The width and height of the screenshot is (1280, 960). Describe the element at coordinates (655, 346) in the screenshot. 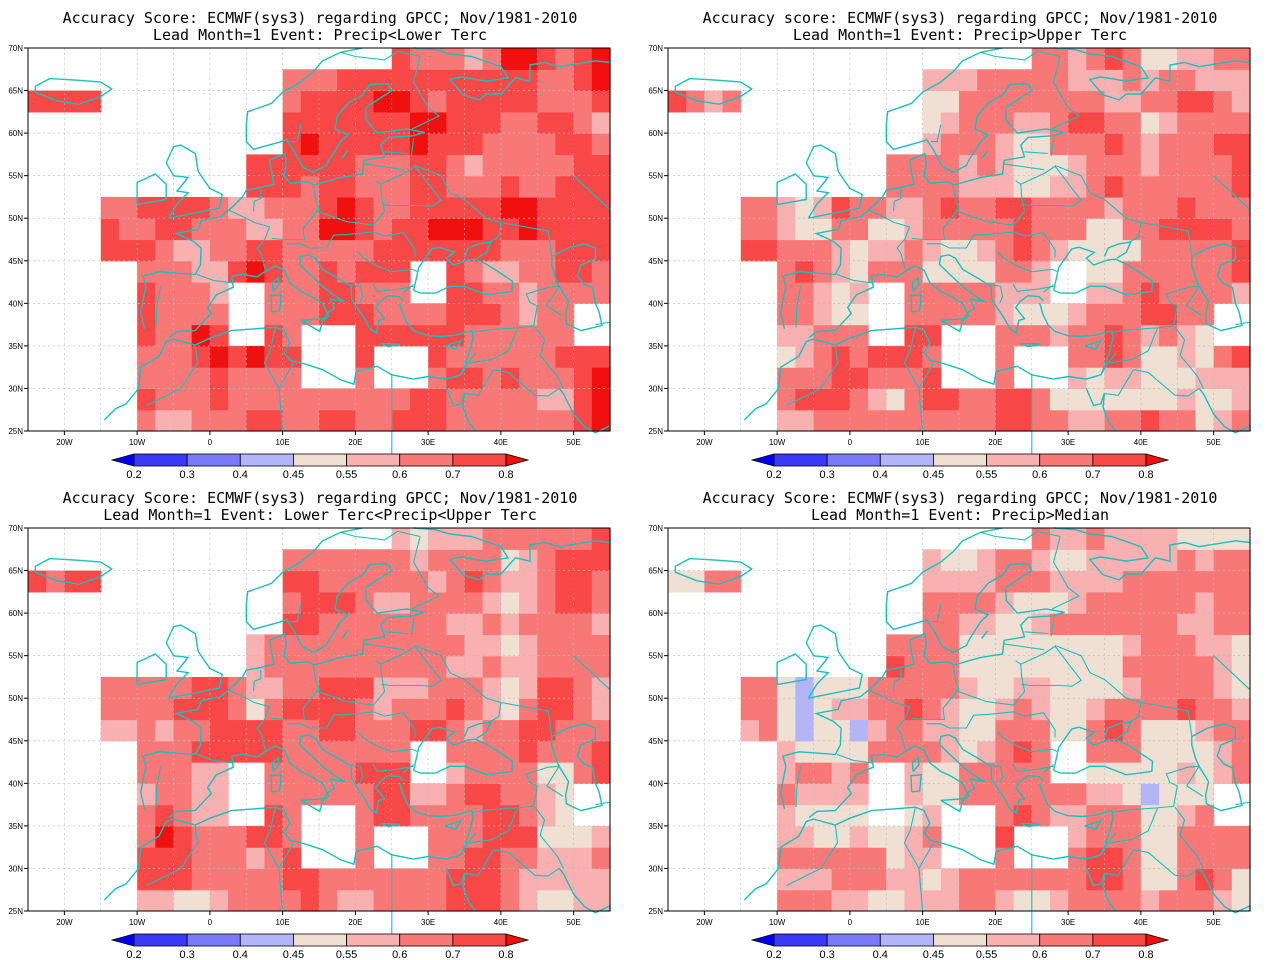

I see `y-tick-label: 35N` at that location.